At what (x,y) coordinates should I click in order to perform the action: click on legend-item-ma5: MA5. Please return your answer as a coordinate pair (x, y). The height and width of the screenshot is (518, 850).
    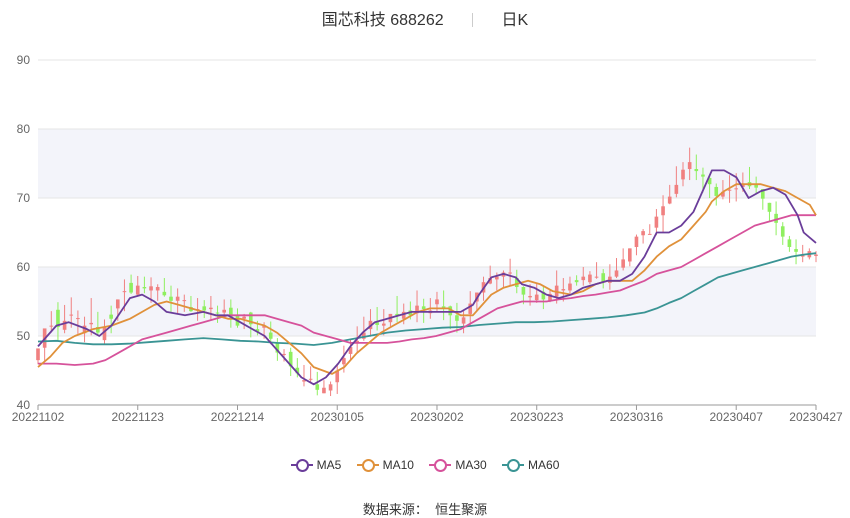
    Looking at the image, I should click on (315, 465).